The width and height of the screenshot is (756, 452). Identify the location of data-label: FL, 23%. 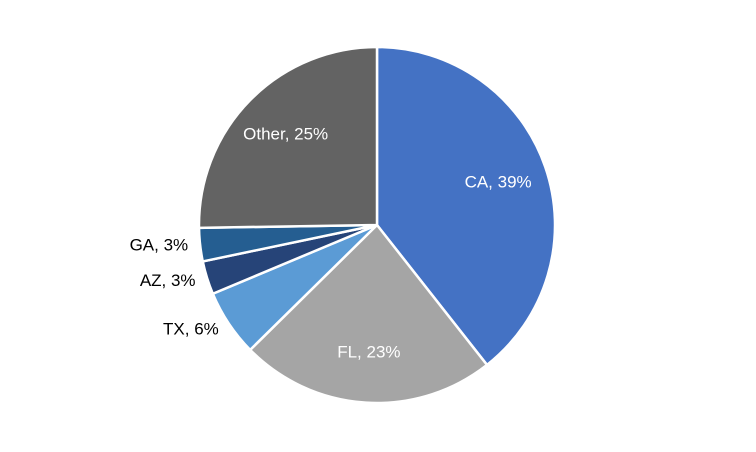
(368, 351).